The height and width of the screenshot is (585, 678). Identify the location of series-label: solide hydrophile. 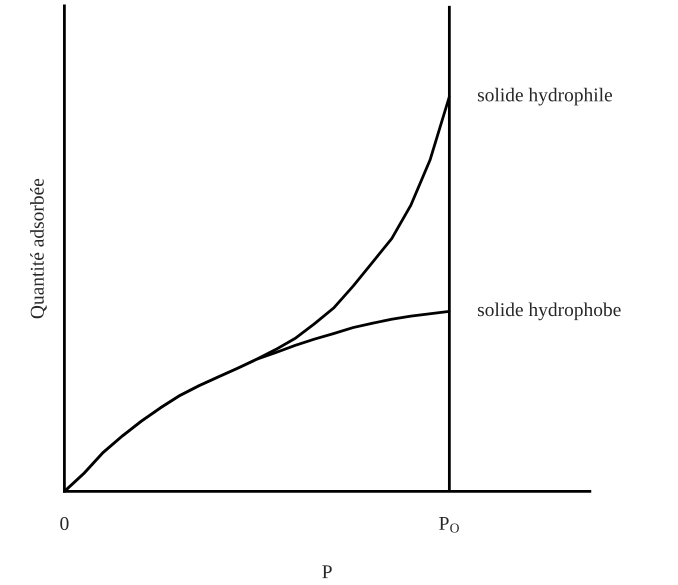
(545, 97).